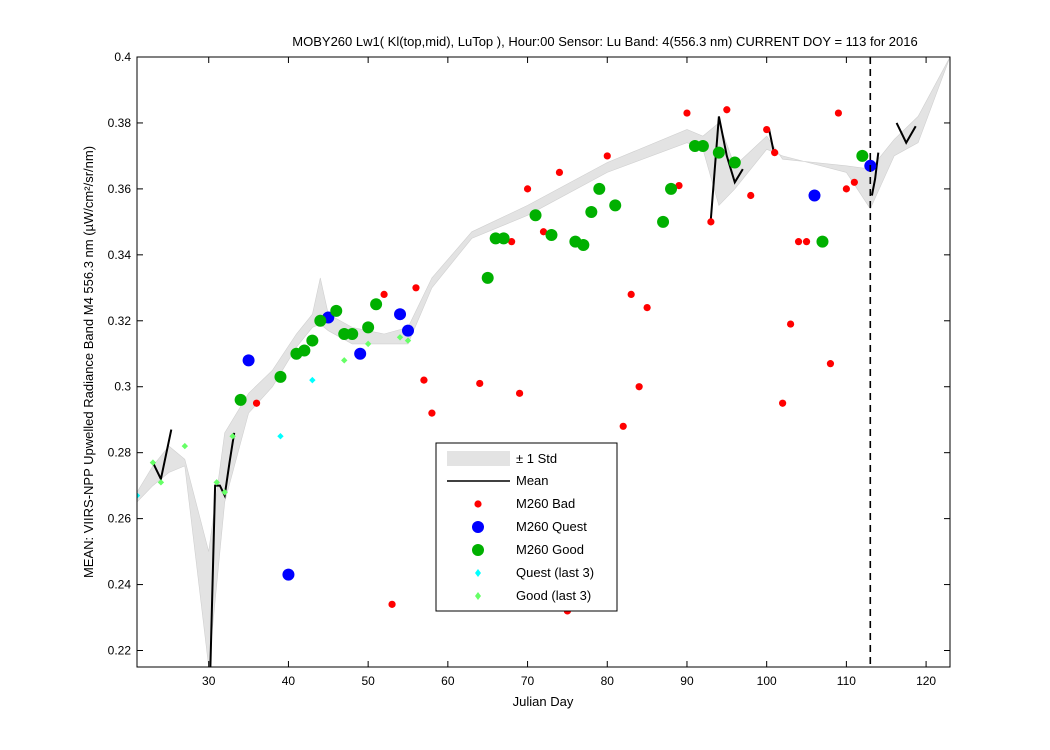 This screenshot has width=1050, height=750. I want to click on x-axis-label: Julian Day, so click(543, 701).